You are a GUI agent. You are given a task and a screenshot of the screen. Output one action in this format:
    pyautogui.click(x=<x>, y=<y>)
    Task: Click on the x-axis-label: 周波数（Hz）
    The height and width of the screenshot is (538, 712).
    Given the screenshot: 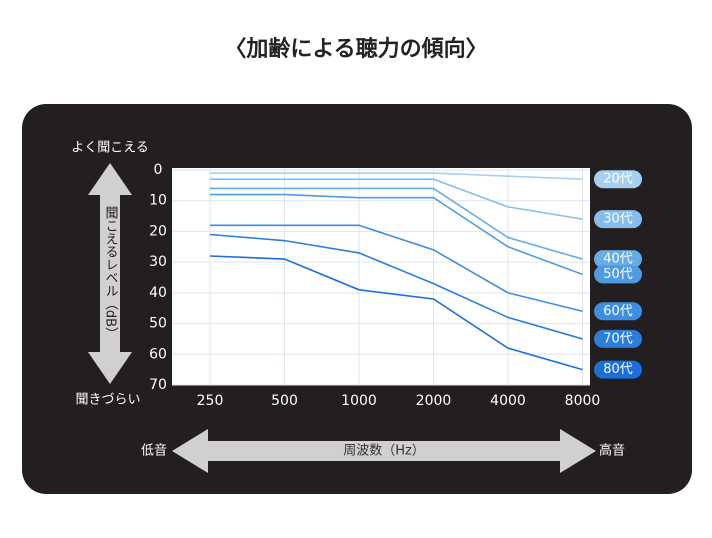 What is the action you would take?
    pyautogui.click(x=384, y=451)
    